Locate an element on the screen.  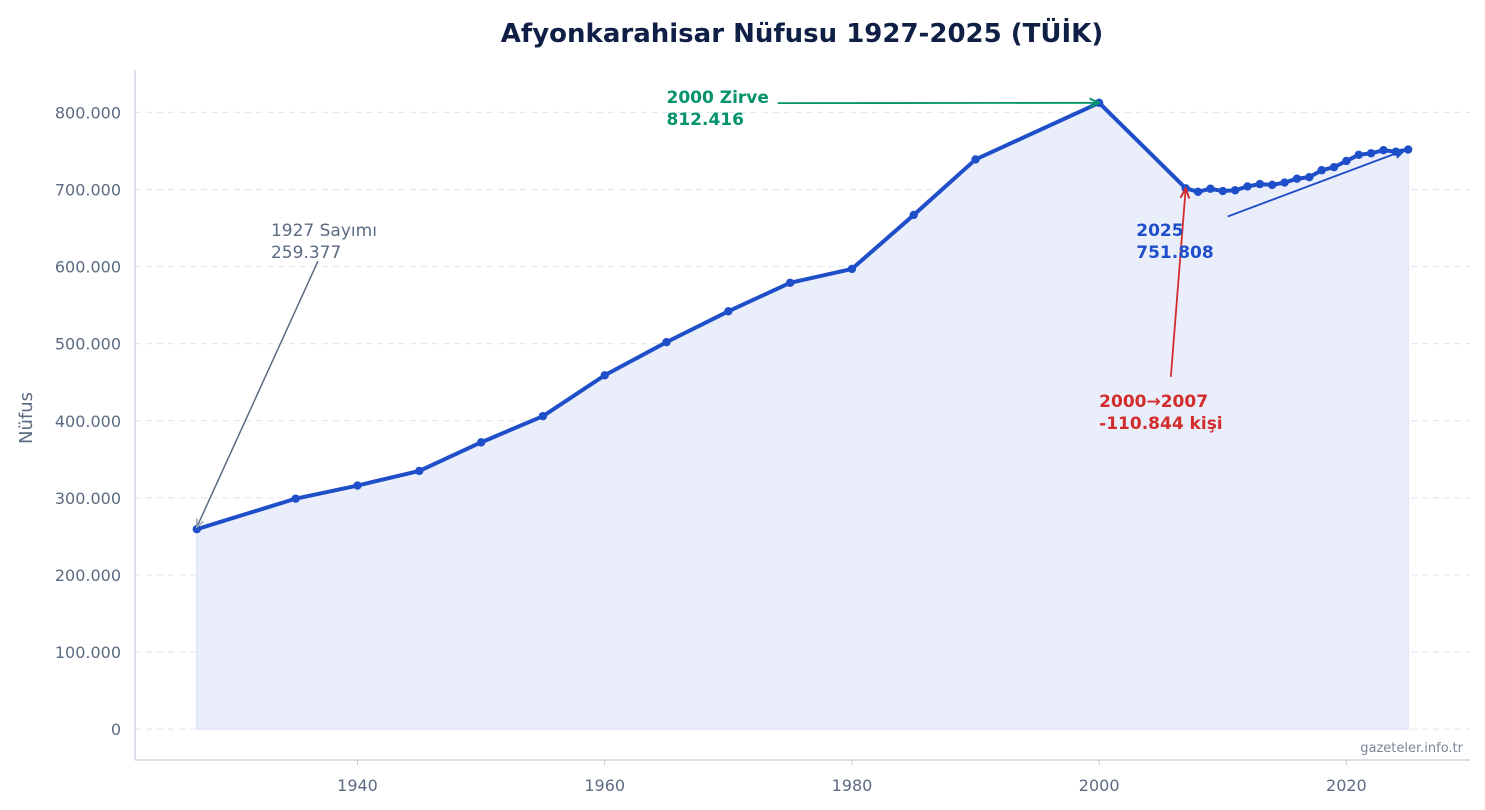
chart-title: Afyonkarahisar Nüfusu 1927-2025 (TÜİK) is located at coordinates (802, 32).